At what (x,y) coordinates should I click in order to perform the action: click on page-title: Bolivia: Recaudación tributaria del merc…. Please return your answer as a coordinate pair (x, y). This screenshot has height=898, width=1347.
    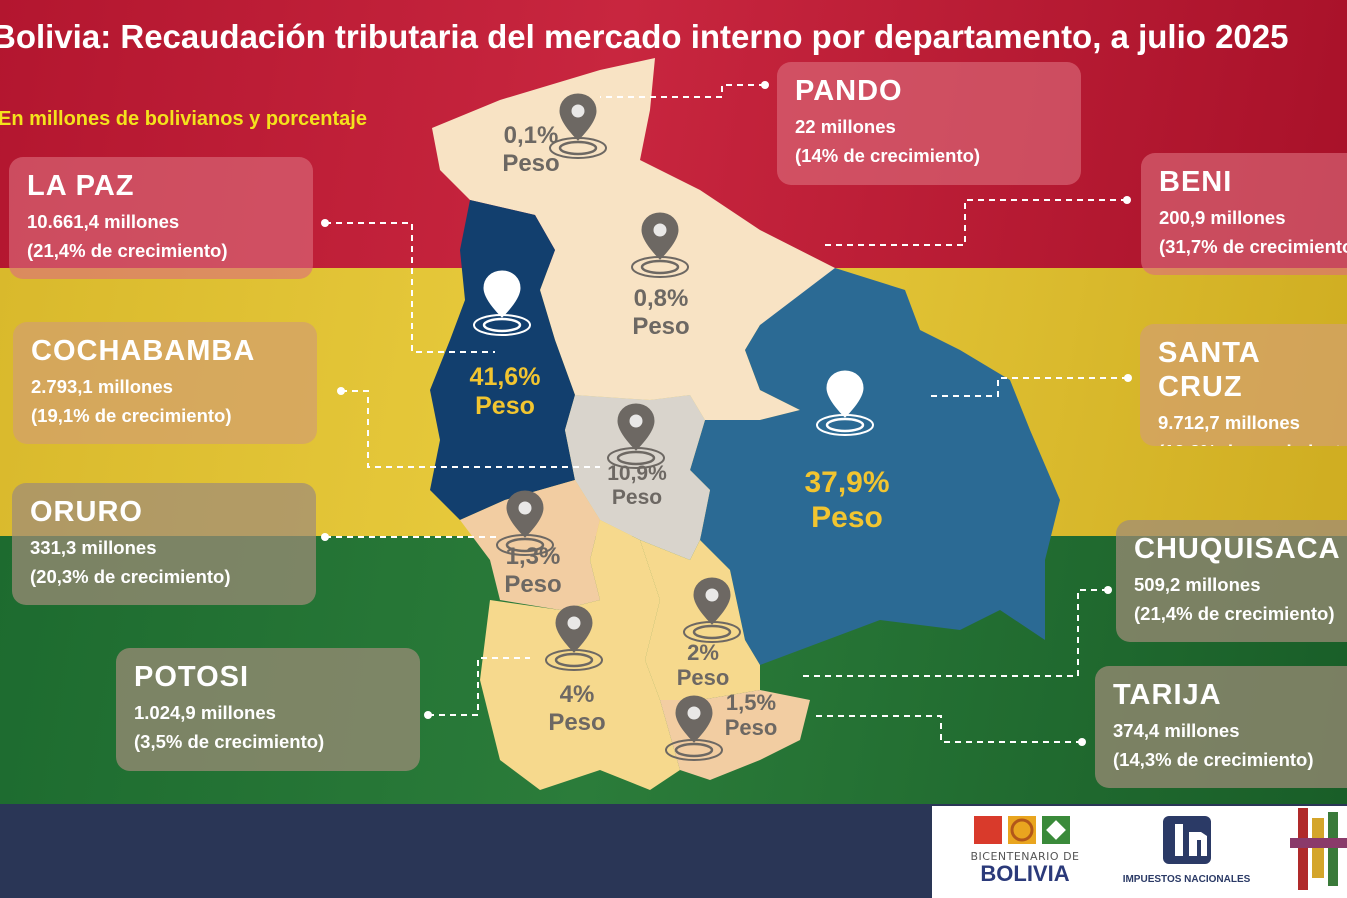
    Looking at the image, I should click on (644, 36).